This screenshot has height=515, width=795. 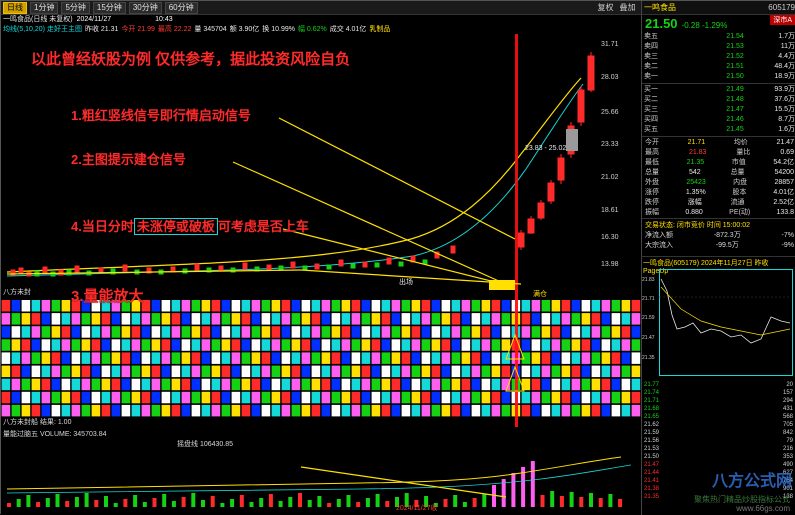 I want to click on orderbook-row: 卖五 21.54 1.7万, so click(x=718, y=37).